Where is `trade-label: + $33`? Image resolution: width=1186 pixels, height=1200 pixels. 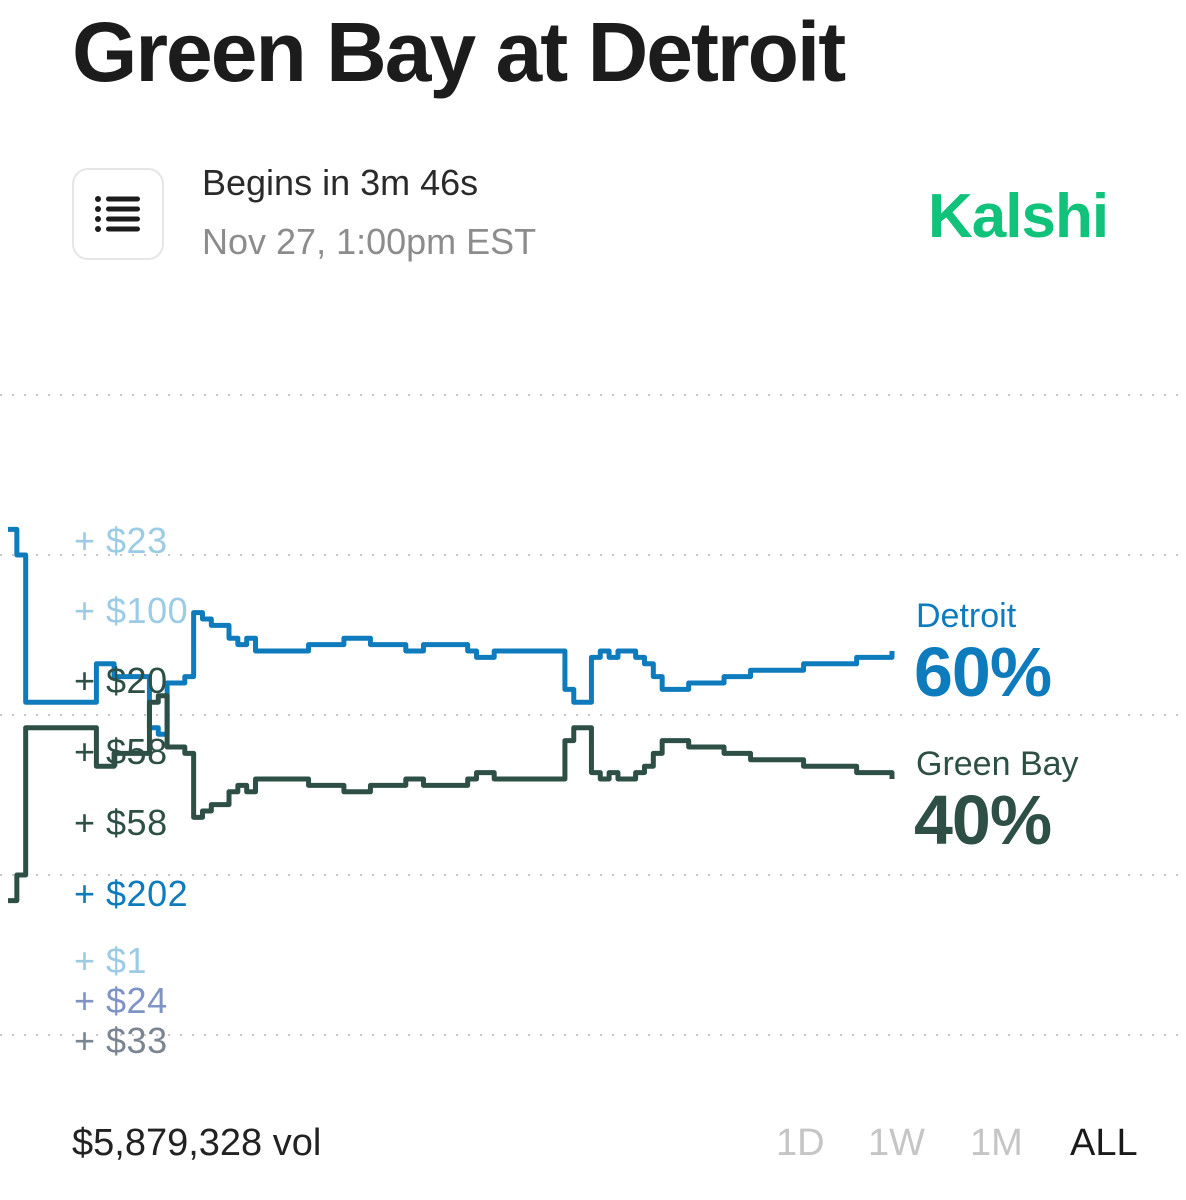 trade-label: + $33 is located at coordinates (121, 1040).